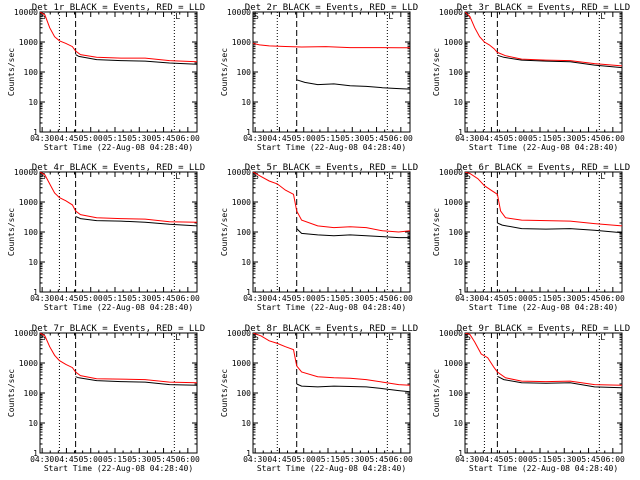  Describe the element at coordinates (543, 8) in the screenshot. I see `panel-title: Det 3r BLACK = Events, RED = LLD` at that location.